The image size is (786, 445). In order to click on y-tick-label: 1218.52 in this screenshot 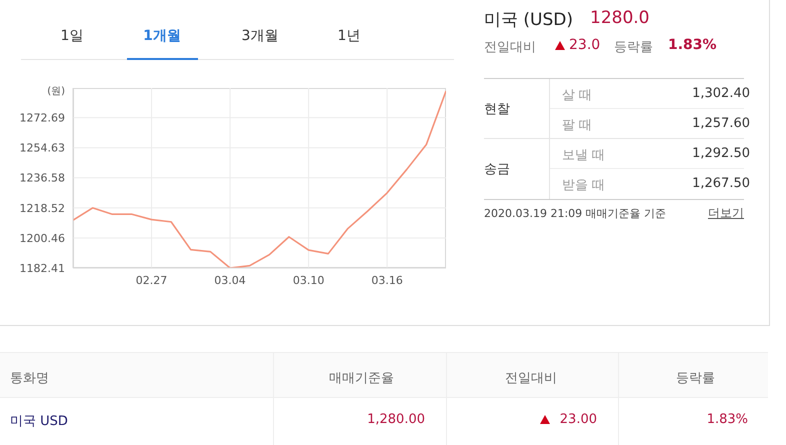, I will do `click(42, 208)`.